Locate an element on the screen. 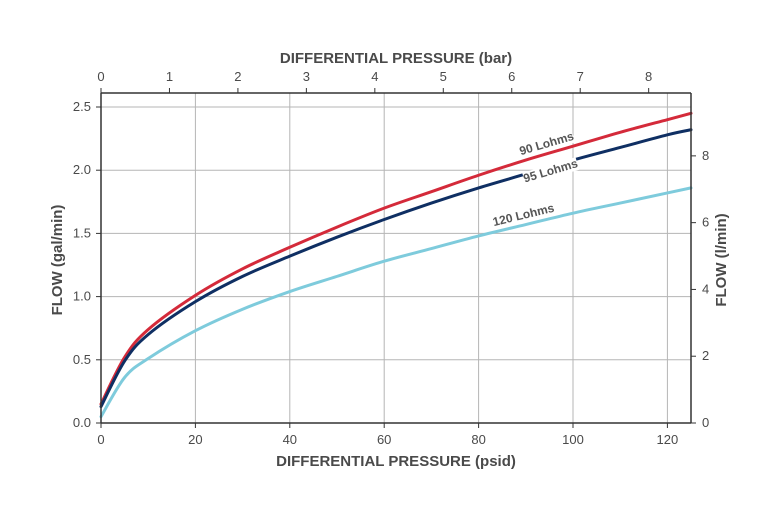  y-tick-label-left: 0.5 is located at coordinates (82, 359).